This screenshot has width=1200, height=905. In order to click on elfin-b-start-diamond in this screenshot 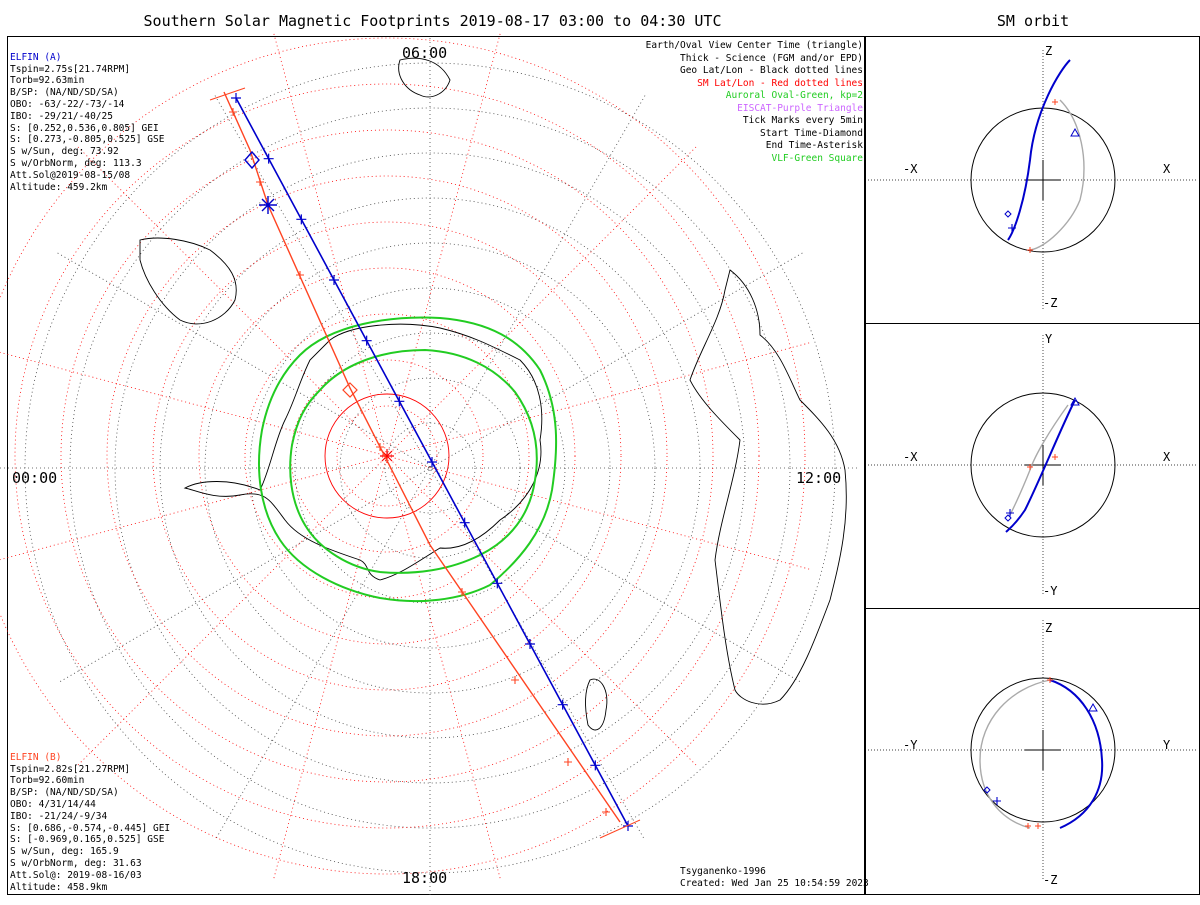, I will do `click(350, 390)`.